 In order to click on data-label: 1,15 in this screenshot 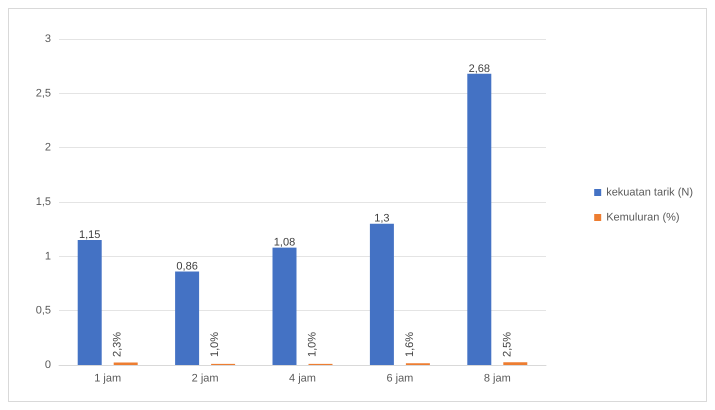, I will do `click(89, 235)`.